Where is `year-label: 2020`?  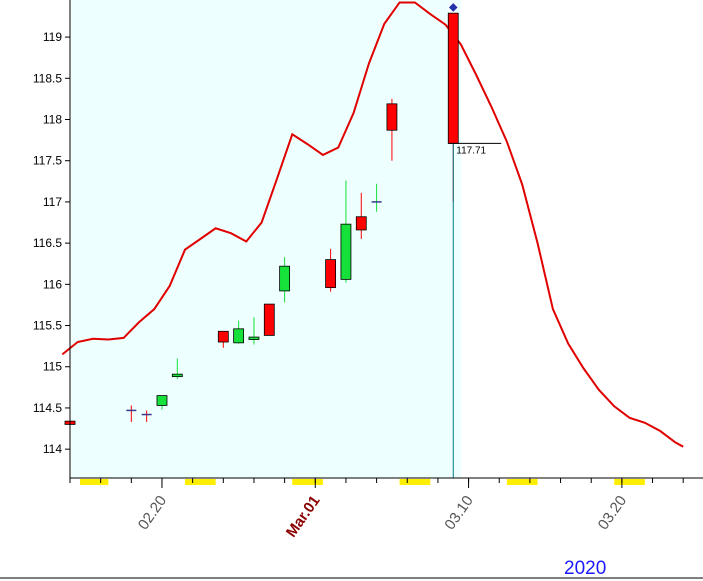 year-label: 2020 is located at coordinates (585, 568).